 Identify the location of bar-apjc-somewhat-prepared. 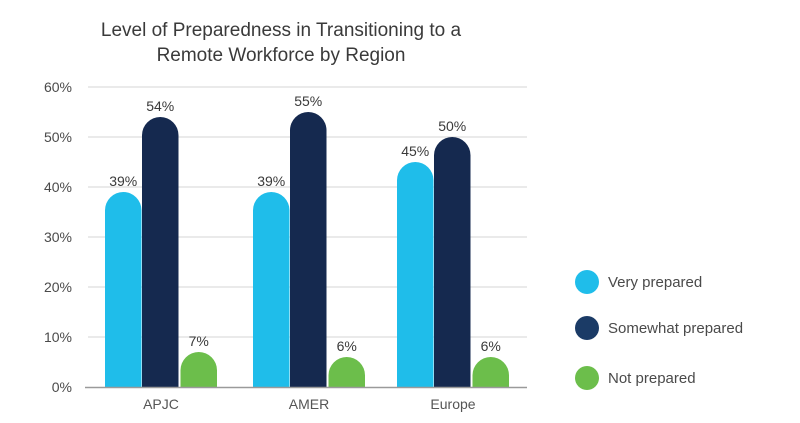
(160, 252).